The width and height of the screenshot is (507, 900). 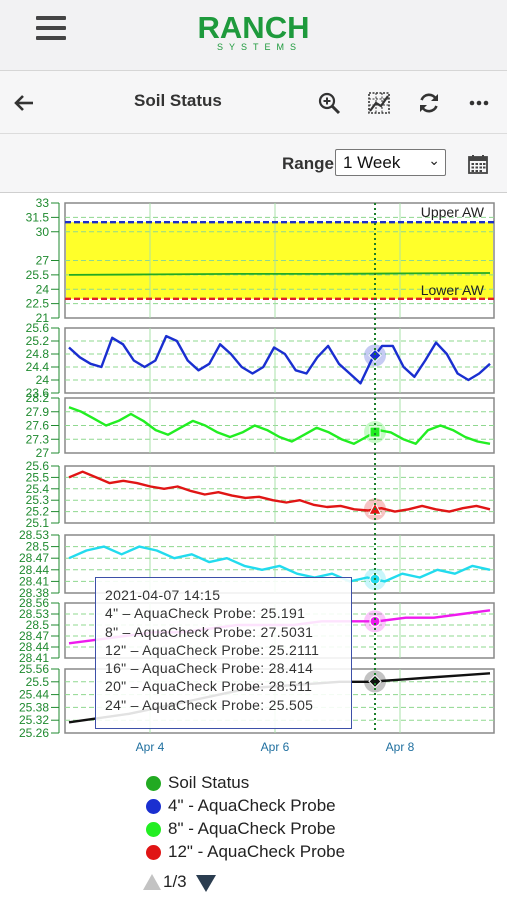 What do you see at coordinates (400, 747) in the screenshot?
I see `x-tick-label: Apr 8` at bounding box center [400, 747].